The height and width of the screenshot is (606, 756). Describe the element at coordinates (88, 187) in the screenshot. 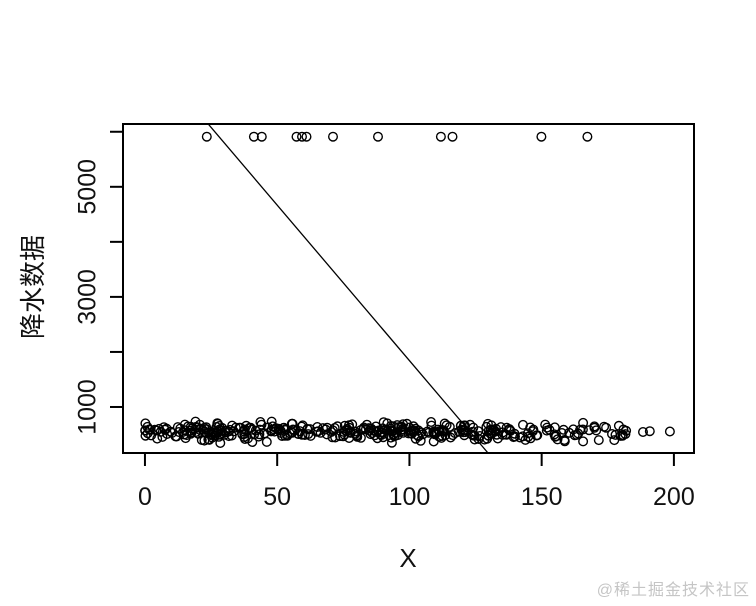

I see `y-tick-label: 5000` at that location.